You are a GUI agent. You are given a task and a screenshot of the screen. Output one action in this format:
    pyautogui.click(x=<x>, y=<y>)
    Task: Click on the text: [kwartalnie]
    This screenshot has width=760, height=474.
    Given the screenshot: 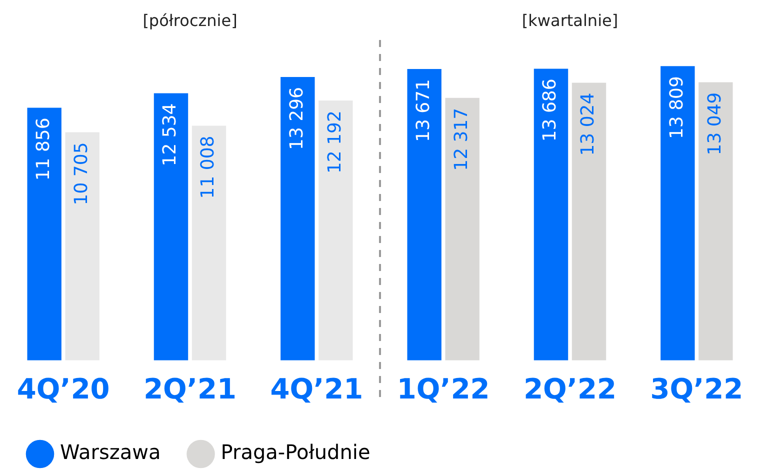 What is the action you would take?
    pyautogui.click(x=570, y=20)
    